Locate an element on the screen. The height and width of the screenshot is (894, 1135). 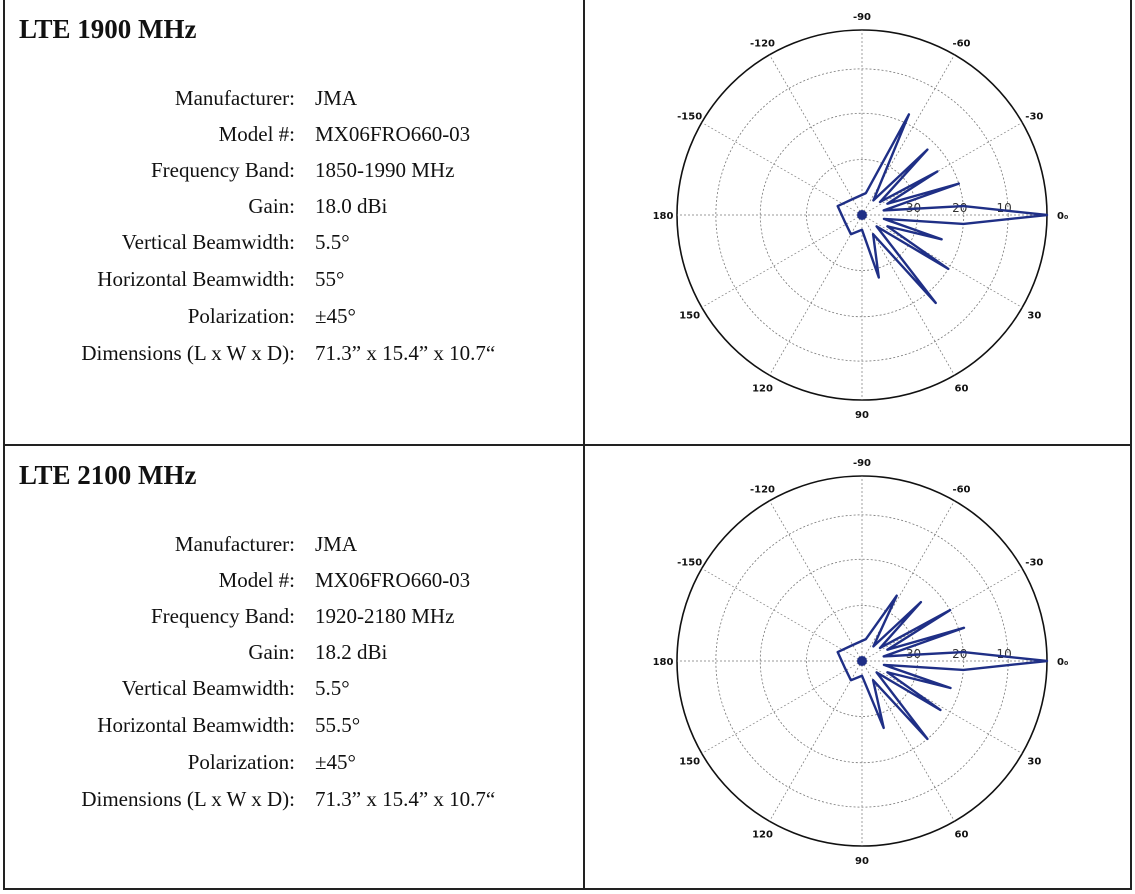
pattern-center is located at coordinates (862, 215).